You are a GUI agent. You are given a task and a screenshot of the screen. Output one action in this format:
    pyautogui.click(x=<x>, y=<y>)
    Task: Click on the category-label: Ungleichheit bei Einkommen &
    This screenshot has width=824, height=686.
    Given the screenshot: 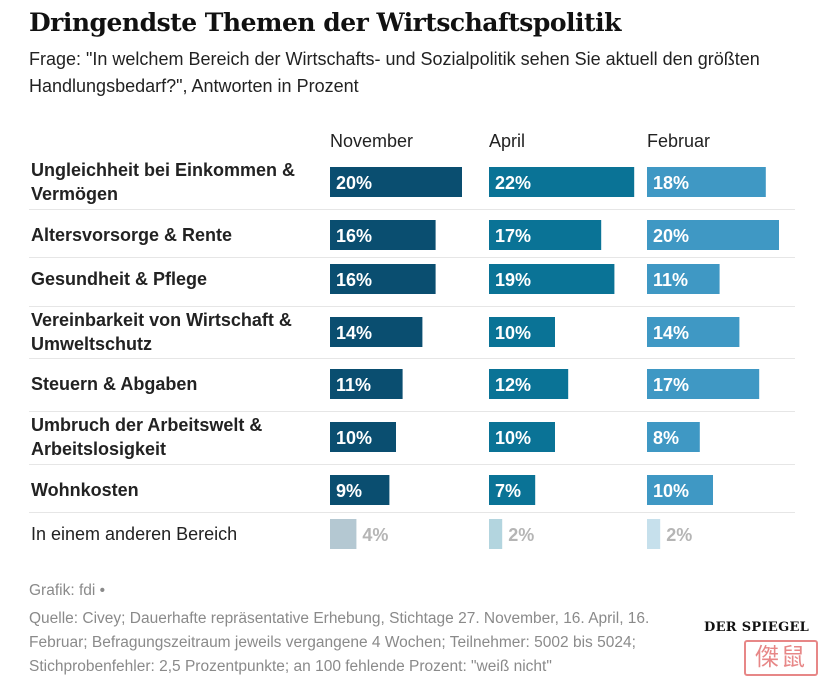 What is the action you would take?
    pyautogui.click(x=163, y=170)
    